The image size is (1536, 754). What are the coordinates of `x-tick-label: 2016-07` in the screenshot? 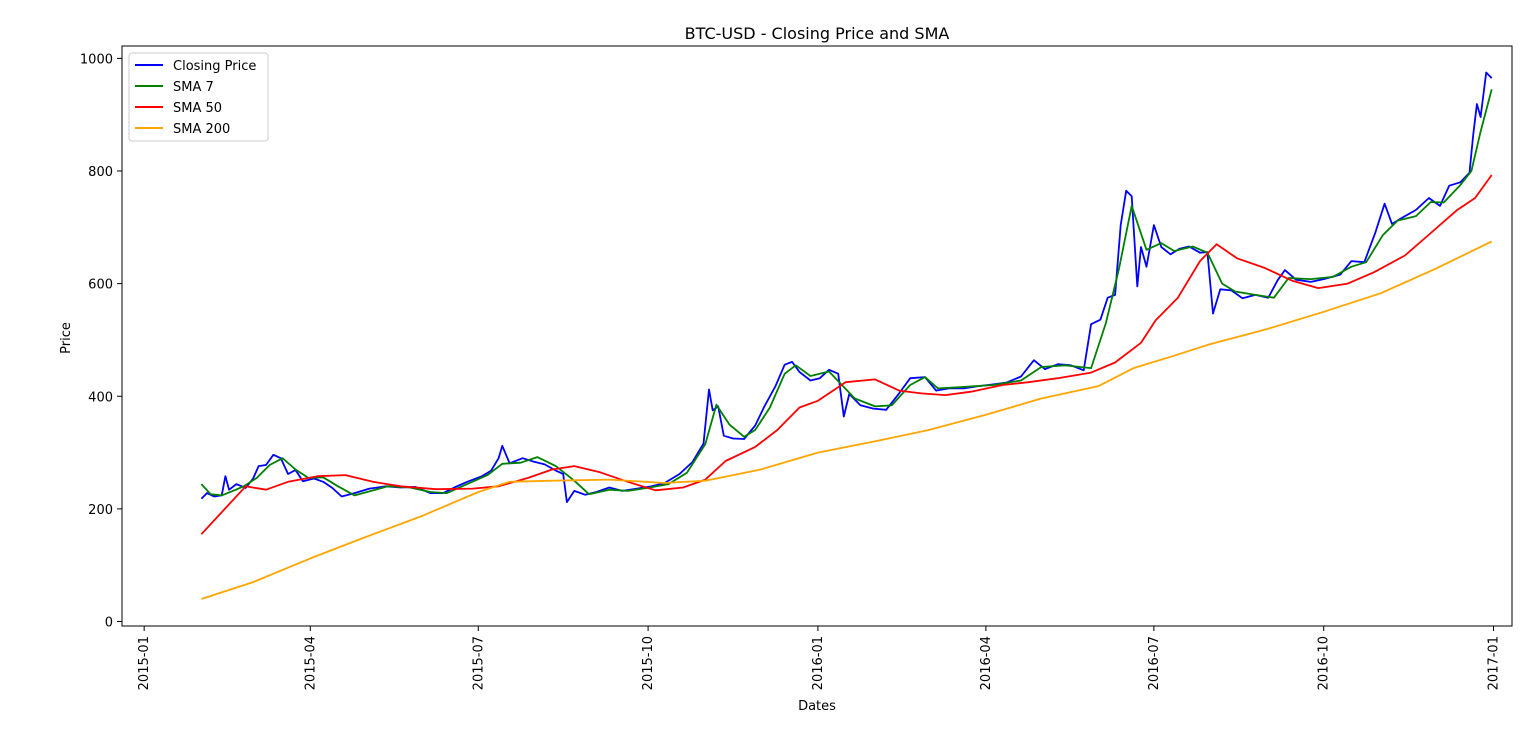 It's located at (1154, 663).